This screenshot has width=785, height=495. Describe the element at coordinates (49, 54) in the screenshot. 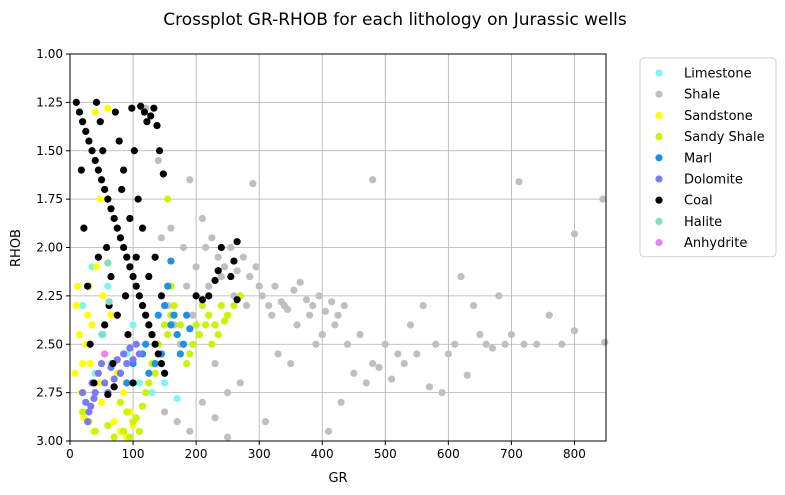

I see `y-tick-label: 1.00` at that location.